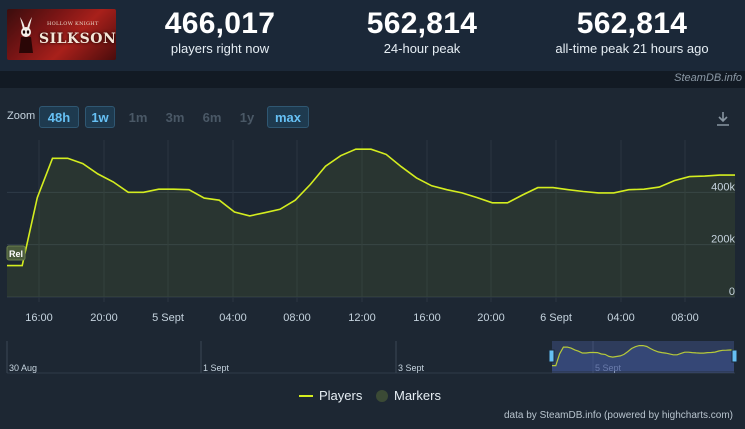 This screenshot has width=745, height=429. I want to click on y-tick-label: 0, so click(732, 292).